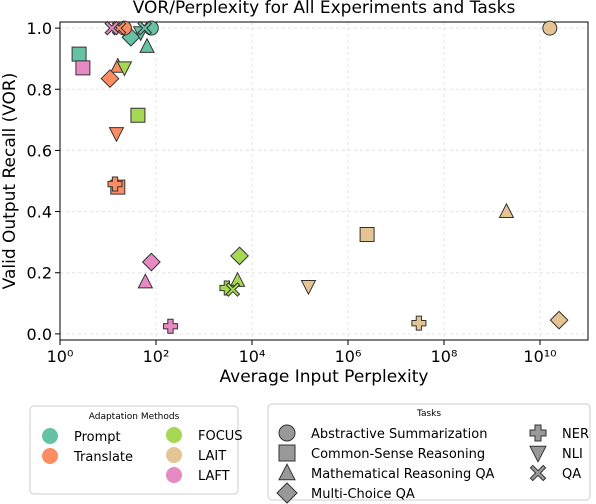 The width and height of the screenshot is (596, 504). Describe the element at coordinates (324, 377) in the screenshot. I see `x-axis-label: Average Input Perplexity` at that location.